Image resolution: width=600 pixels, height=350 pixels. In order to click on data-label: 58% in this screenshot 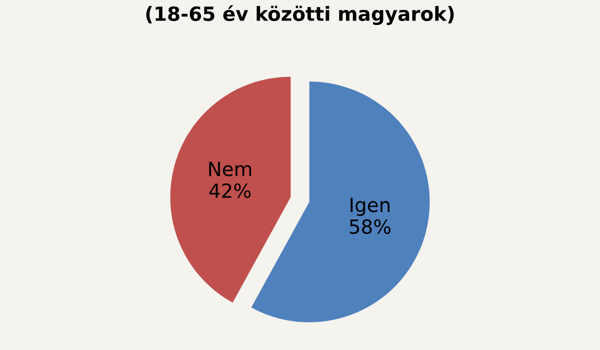, I will do `click(370, 226)`.